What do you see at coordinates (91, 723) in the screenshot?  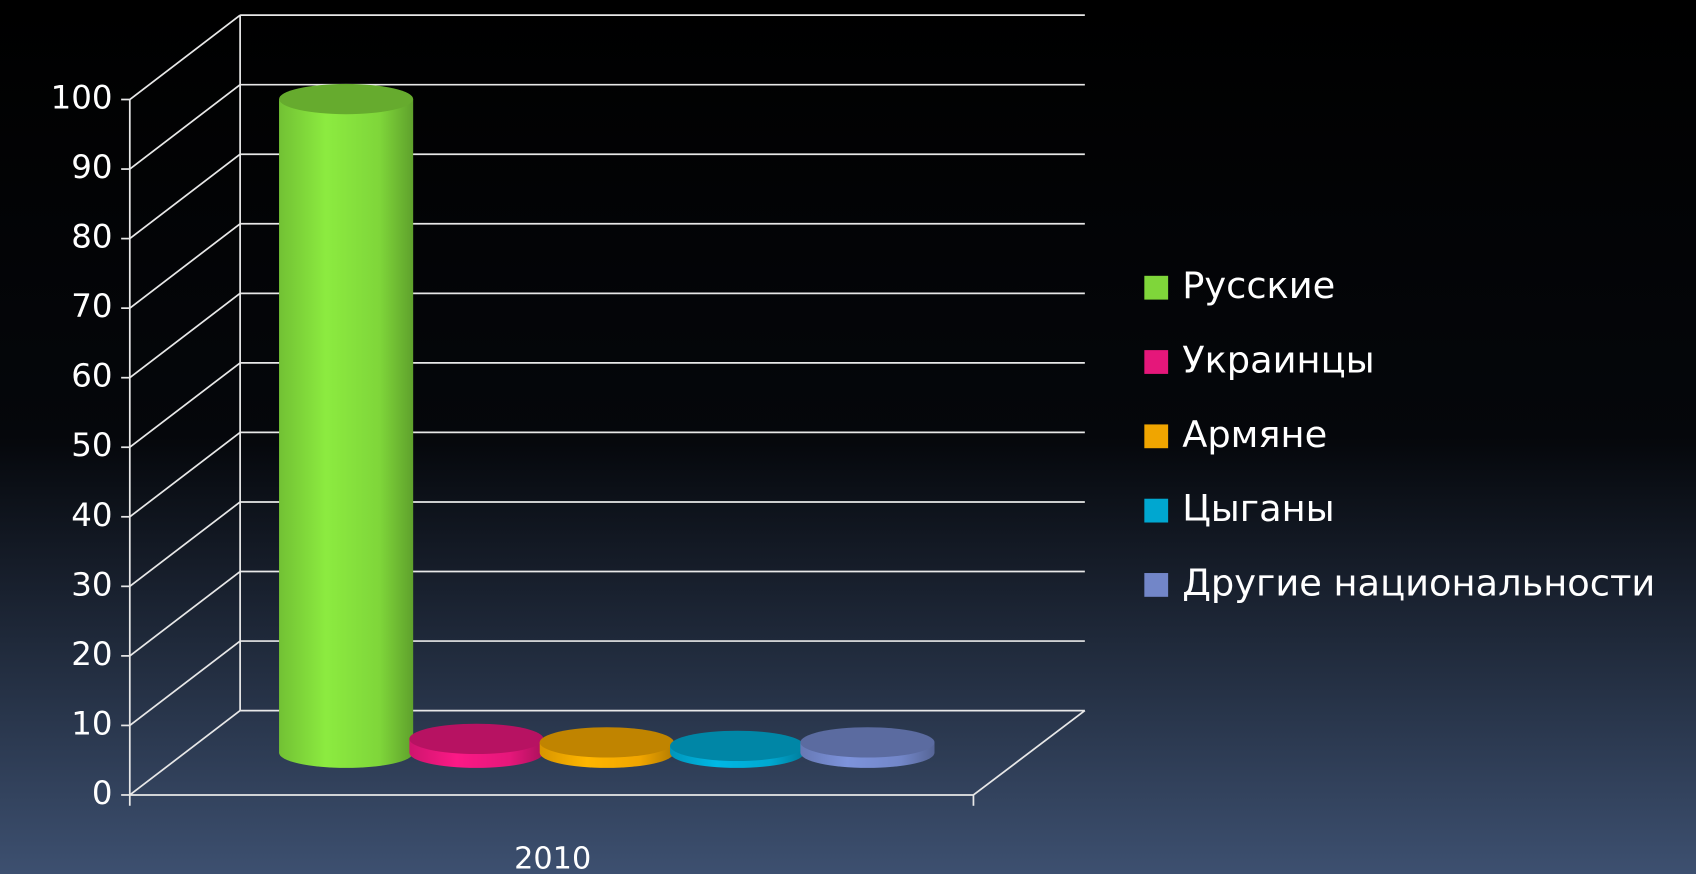 I see `y-tick-label: 10` at bounding box center [91, 723].